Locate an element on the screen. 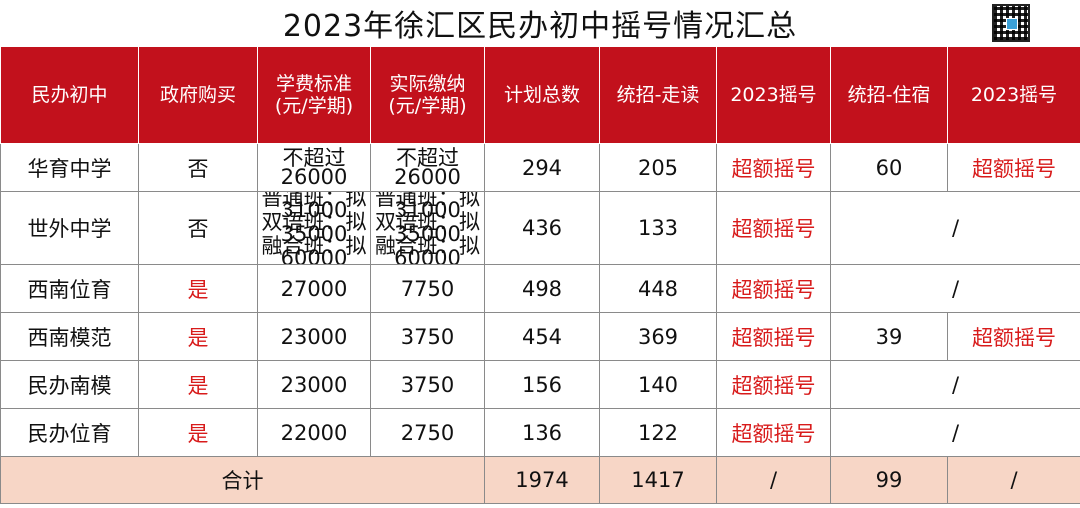 The height and width of the screenshot is (508, 1080). actual-paid: 2750 is located at coordinates (428, 433).